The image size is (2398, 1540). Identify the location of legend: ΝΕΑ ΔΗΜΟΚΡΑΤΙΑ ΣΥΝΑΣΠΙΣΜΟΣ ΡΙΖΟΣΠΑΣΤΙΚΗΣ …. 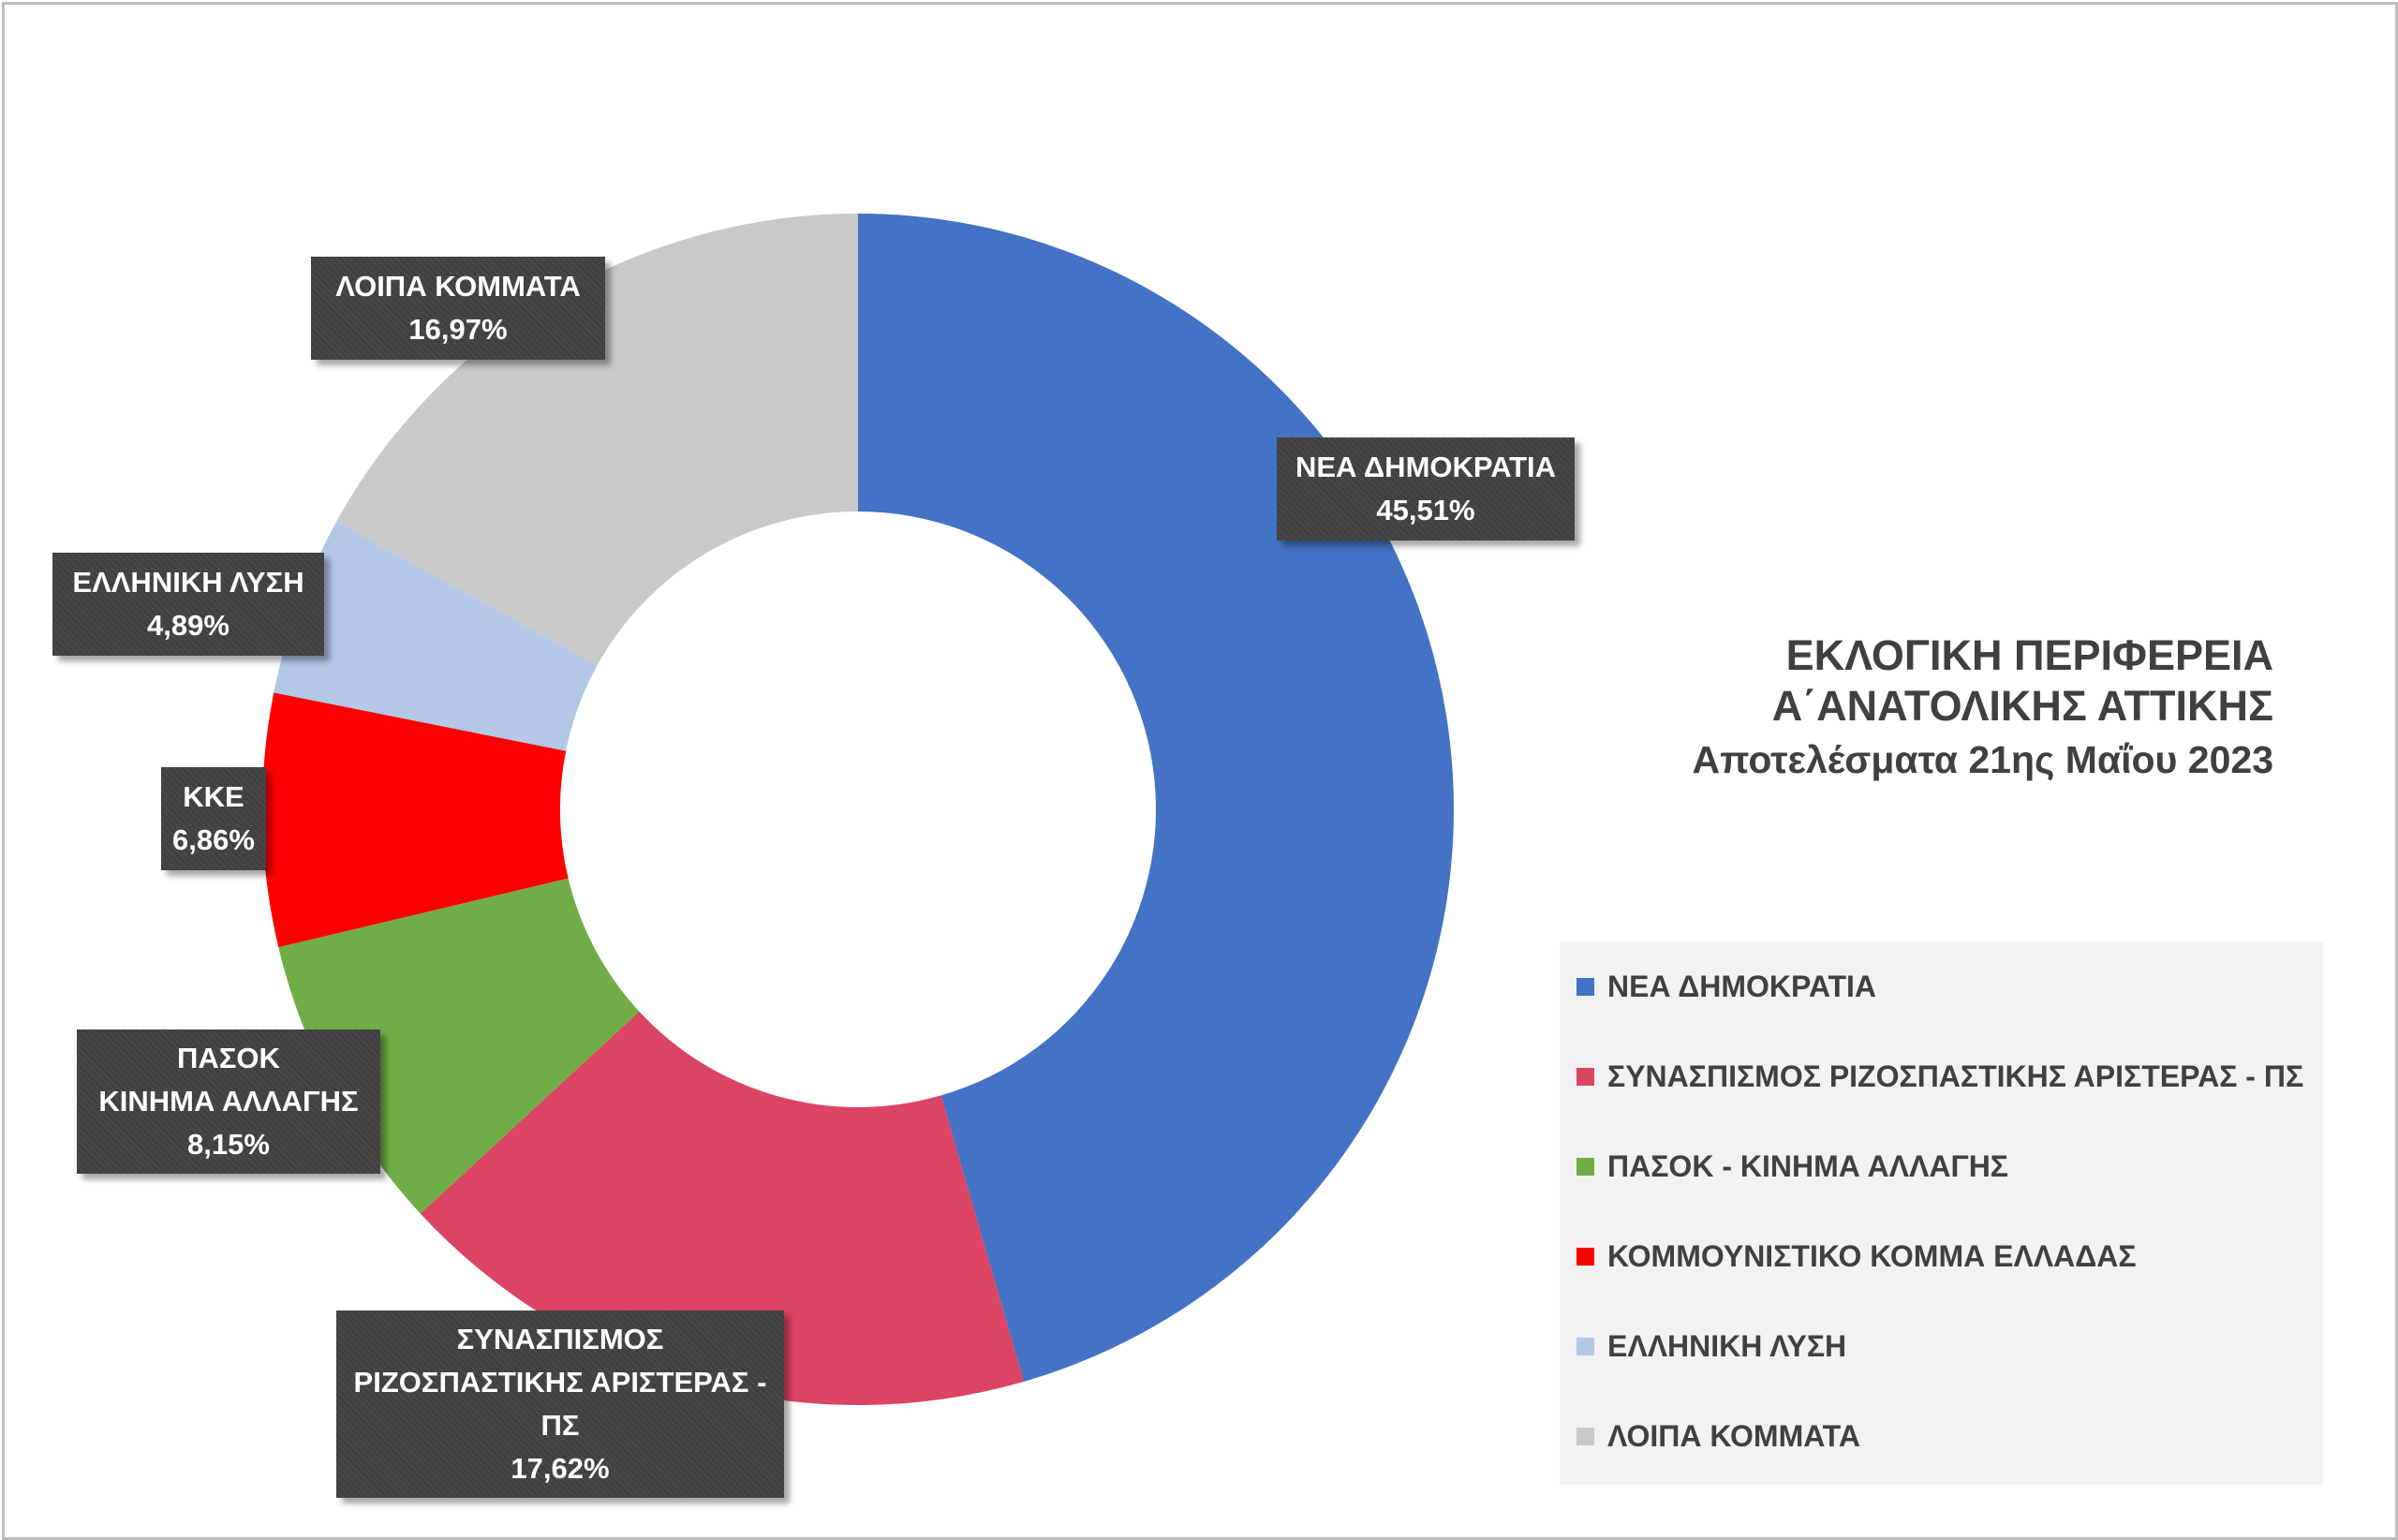
(1941, 1213).